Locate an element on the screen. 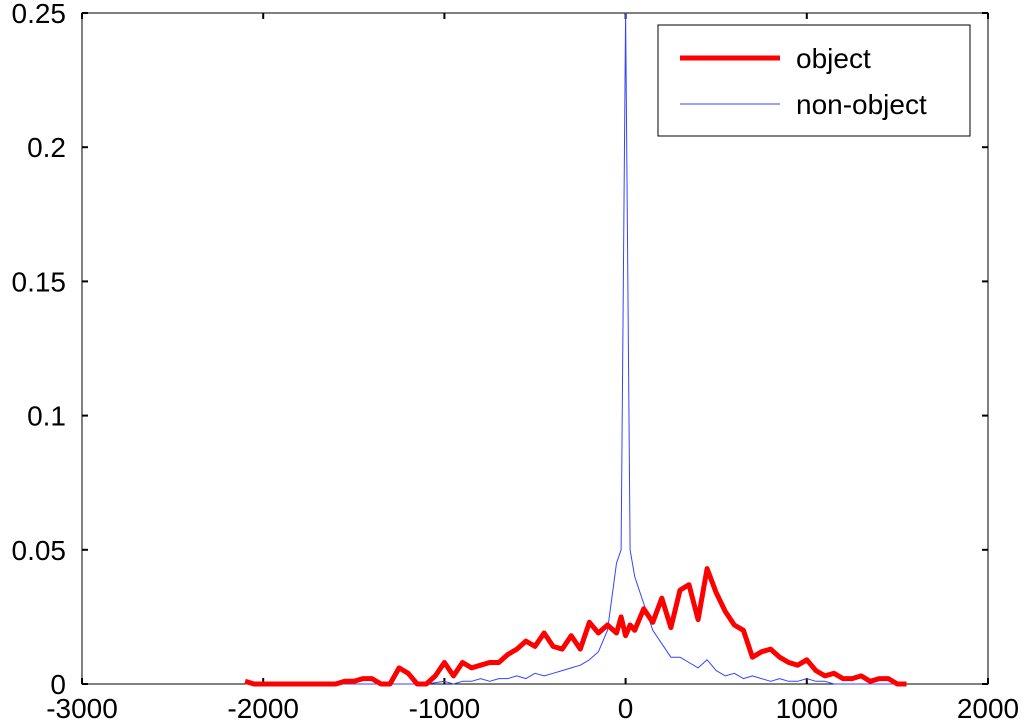  legend: object non-object is located at coordinates (814, 80).